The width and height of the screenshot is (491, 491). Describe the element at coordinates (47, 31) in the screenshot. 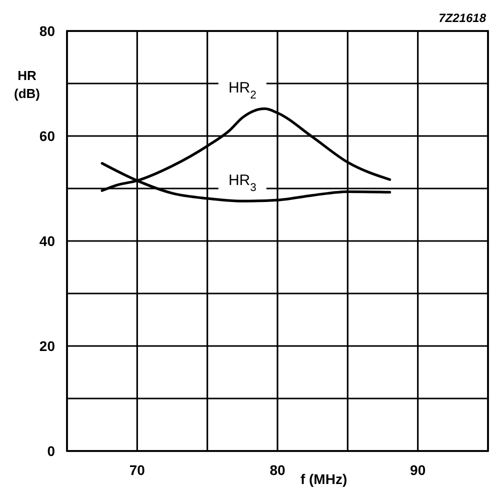

I see `y-tick-label: 80` at that location.